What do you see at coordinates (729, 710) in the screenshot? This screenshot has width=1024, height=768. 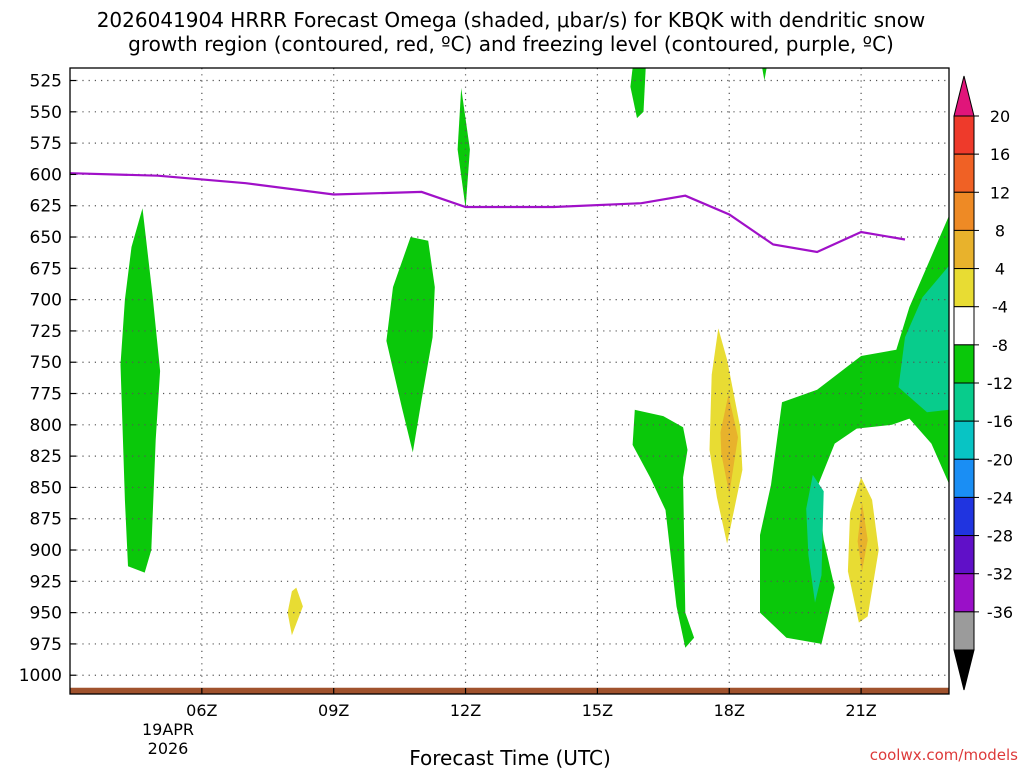 I see `x-tick-label: 18Z` at bounding box center [729, 710].